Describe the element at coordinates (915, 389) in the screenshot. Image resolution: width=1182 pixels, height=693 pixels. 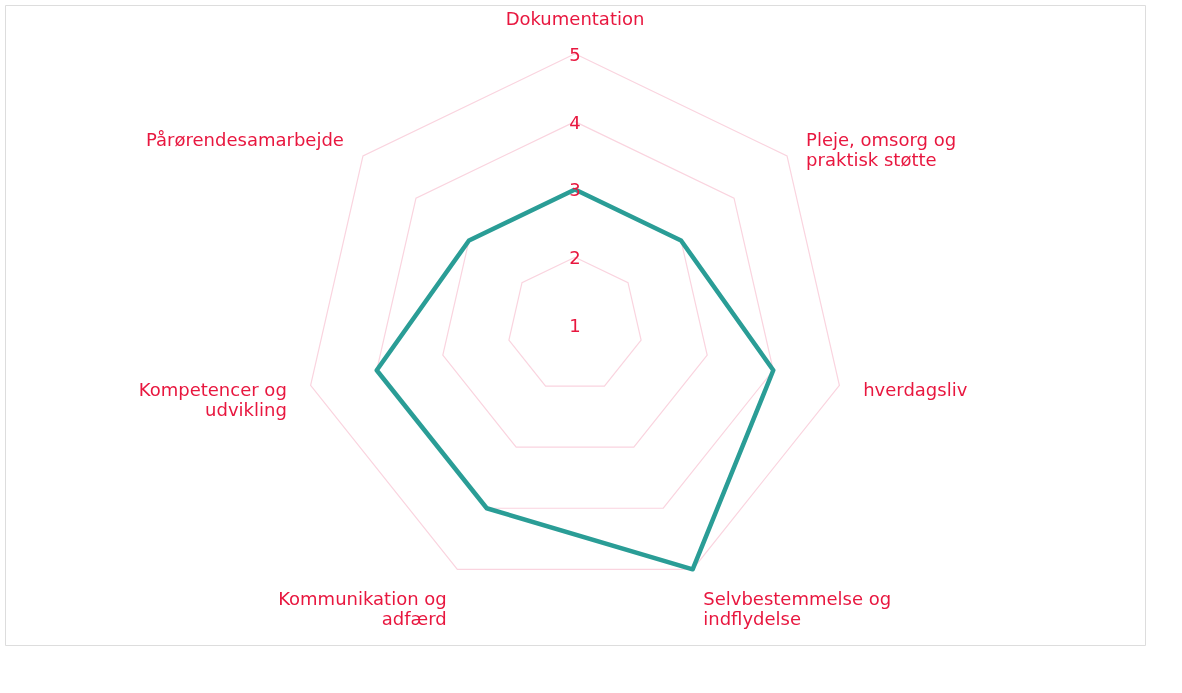
I see `spoke-label: hverdagsliv` at that location.